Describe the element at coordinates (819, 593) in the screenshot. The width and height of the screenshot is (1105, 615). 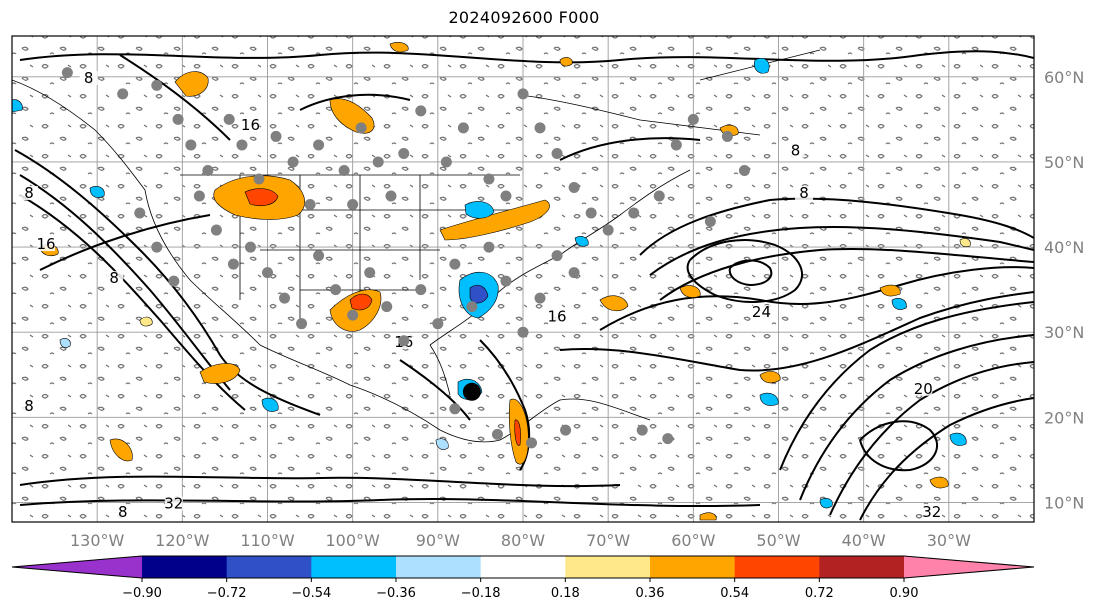
I see `colorbar-tick-label: 0.72` at that location.